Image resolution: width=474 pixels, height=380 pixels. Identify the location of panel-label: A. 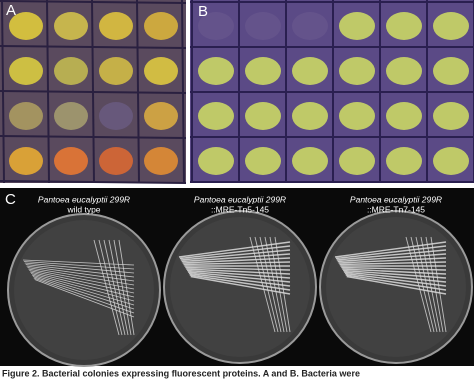
(11, 10).